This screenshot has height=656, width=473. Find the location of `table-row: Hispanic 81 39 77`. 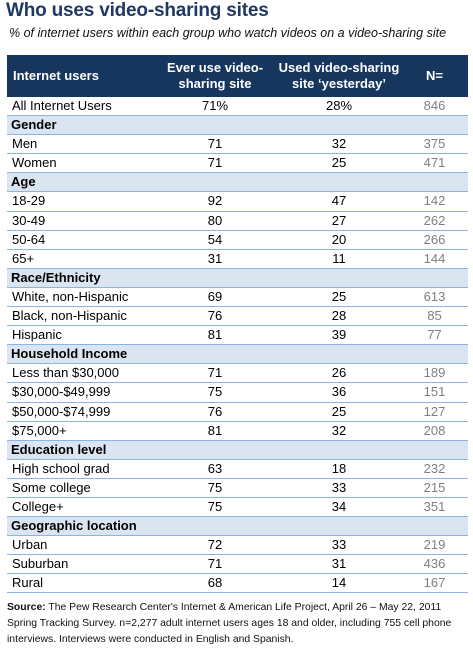

table-row: Hispanic 81 39 77 is located at coordinates (237, 336).